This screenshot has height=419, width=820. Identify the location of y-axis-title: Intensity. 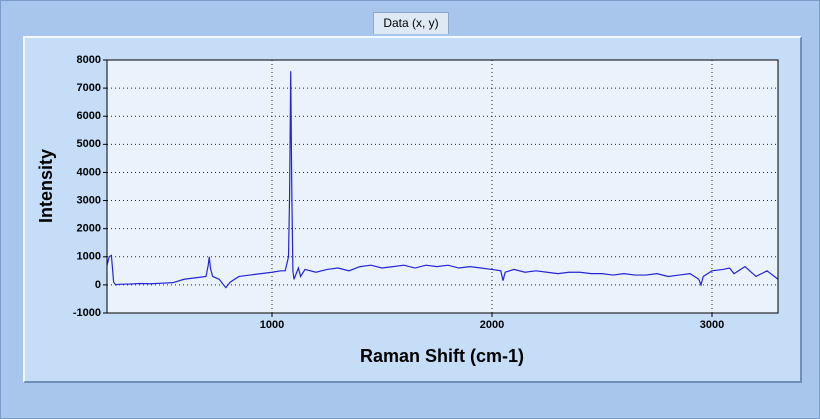
(46, 186).